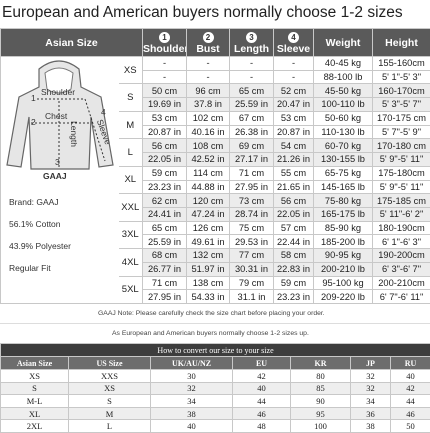  Describe the element at coordinates (215, 350) in the screenshot. I see `convert-title: How to convert our size to your size` at that location.